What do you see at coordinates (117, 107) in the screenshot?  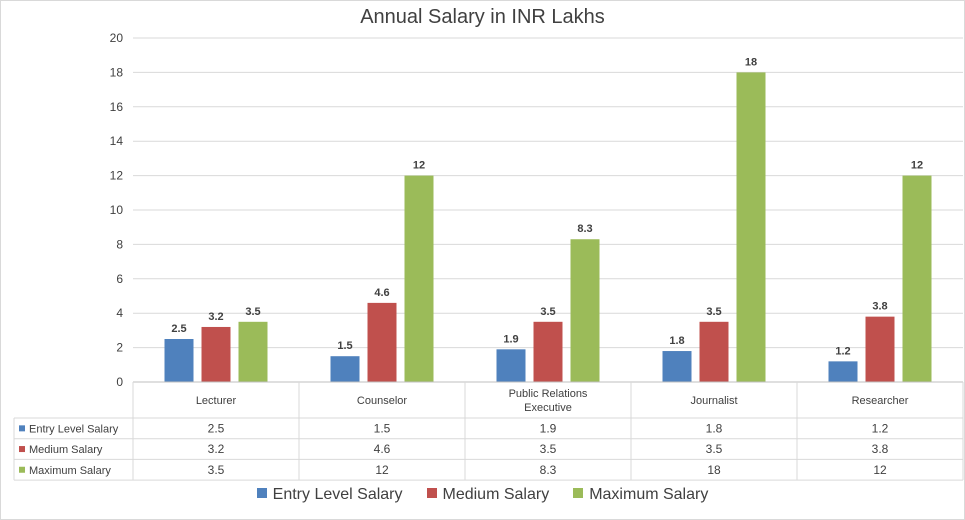 I see `y-tick-label: 16` at bounding box center [117, 107].